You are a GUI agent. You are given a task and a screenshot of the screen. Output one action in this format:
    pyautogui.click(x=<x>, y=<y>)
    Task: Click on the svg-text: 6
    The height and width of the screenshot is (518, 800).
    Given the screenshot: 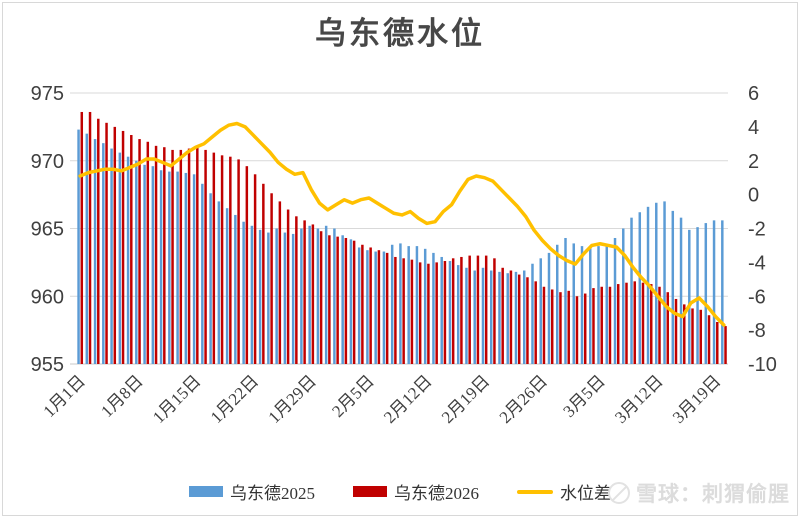 What is the action you would take?
    pyautogui.click(x=753, y=94)
    